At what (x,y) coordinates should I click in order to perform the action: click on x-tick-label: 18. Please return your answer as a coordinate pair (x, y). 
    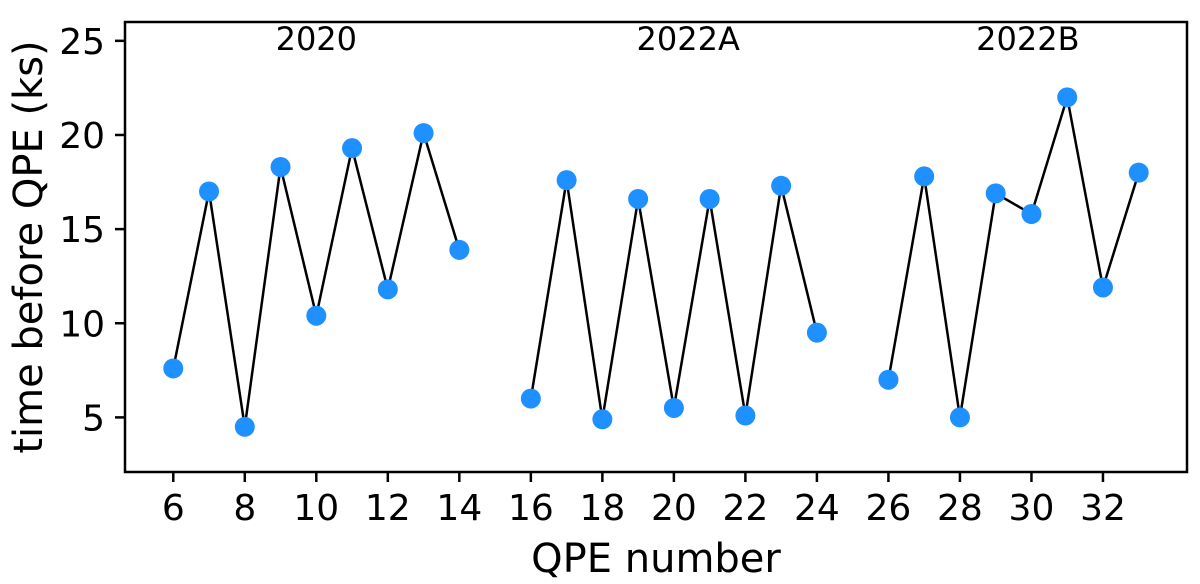
    Looking at the image, I should click on (602, 508).